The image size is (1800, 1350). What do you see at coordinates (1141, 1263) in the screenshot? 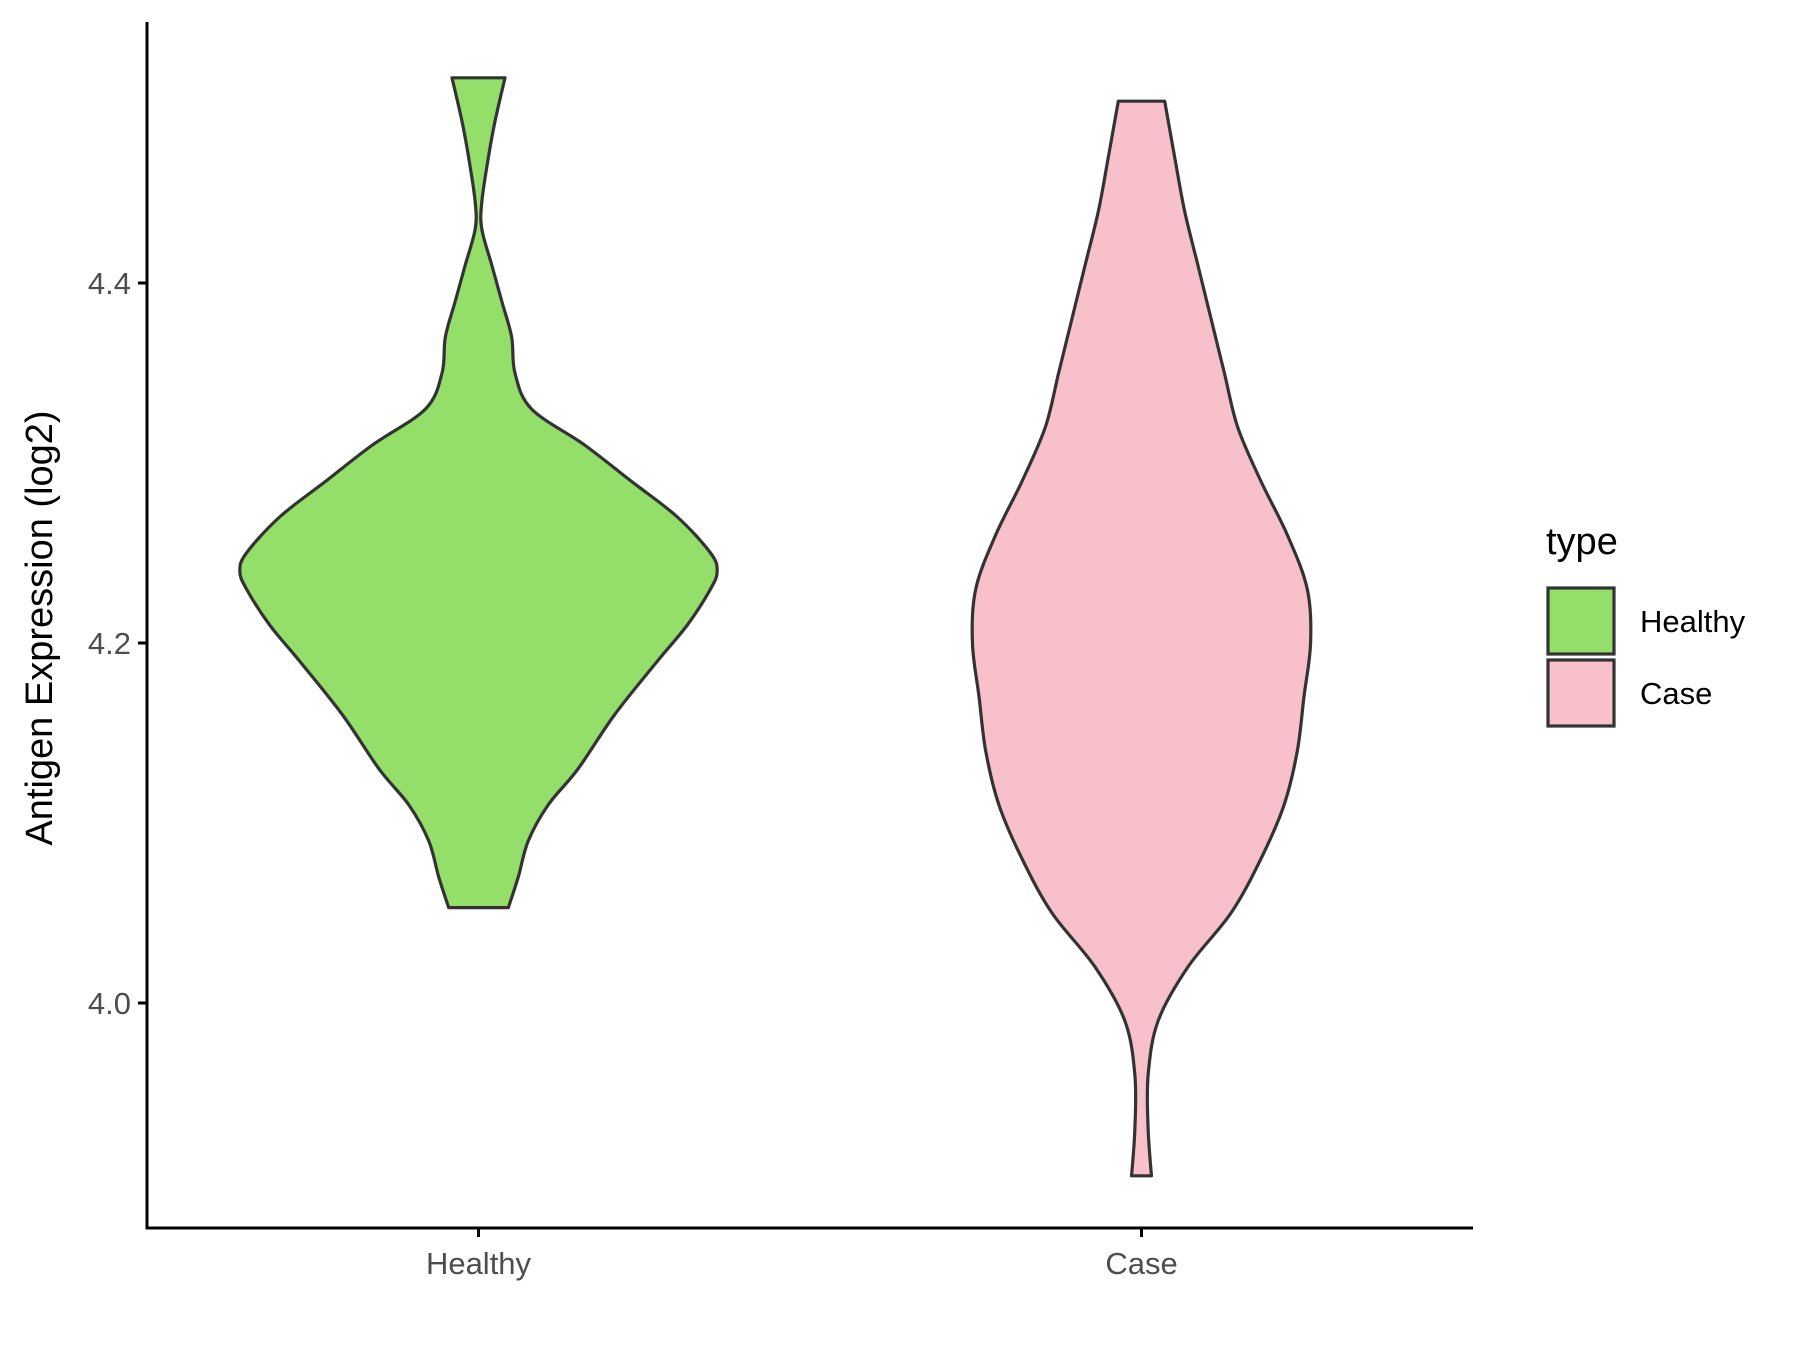
I see `x-tick-label: Case` at bounding box center [1141, 1263].